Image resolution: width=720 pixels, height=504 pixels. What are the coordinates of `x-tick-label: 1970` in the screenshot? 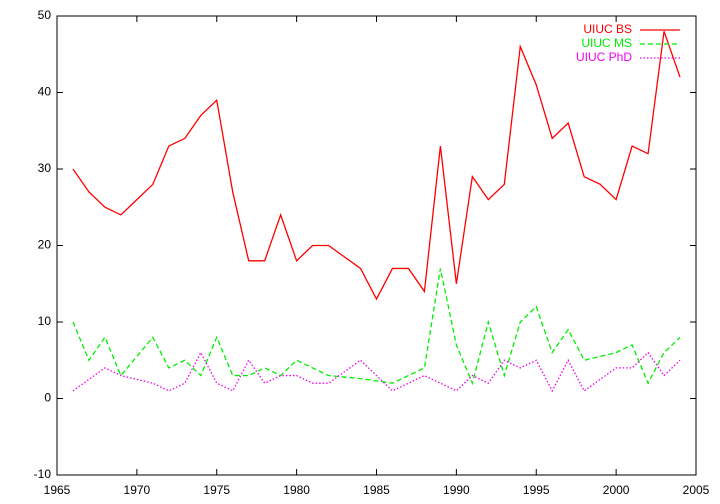 It's located at (137, 490).